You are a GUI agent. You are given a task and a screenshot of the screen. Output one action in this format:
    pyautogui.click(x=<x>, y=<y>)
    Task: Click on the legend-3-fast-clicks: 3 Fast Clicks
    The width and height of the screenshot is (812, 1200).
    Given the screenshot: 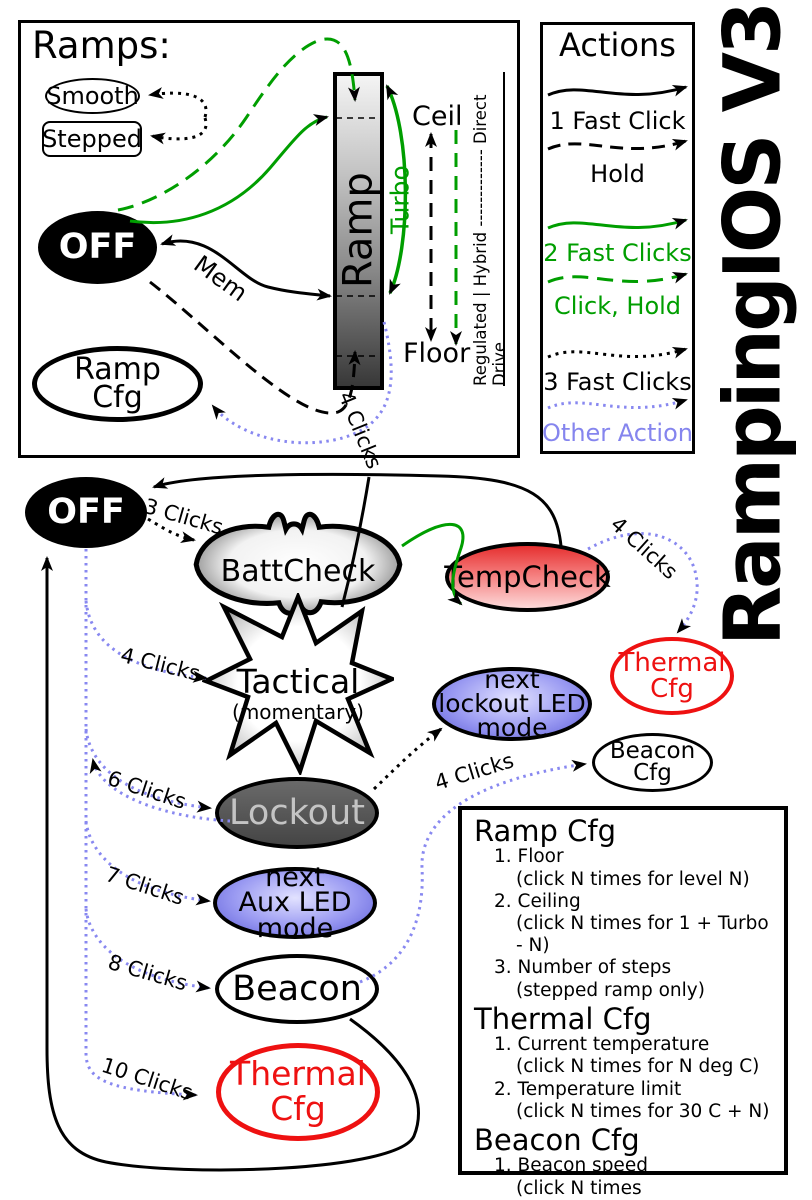 What is the action you would take?
    pyautogui.click(x=617, y=382)
    